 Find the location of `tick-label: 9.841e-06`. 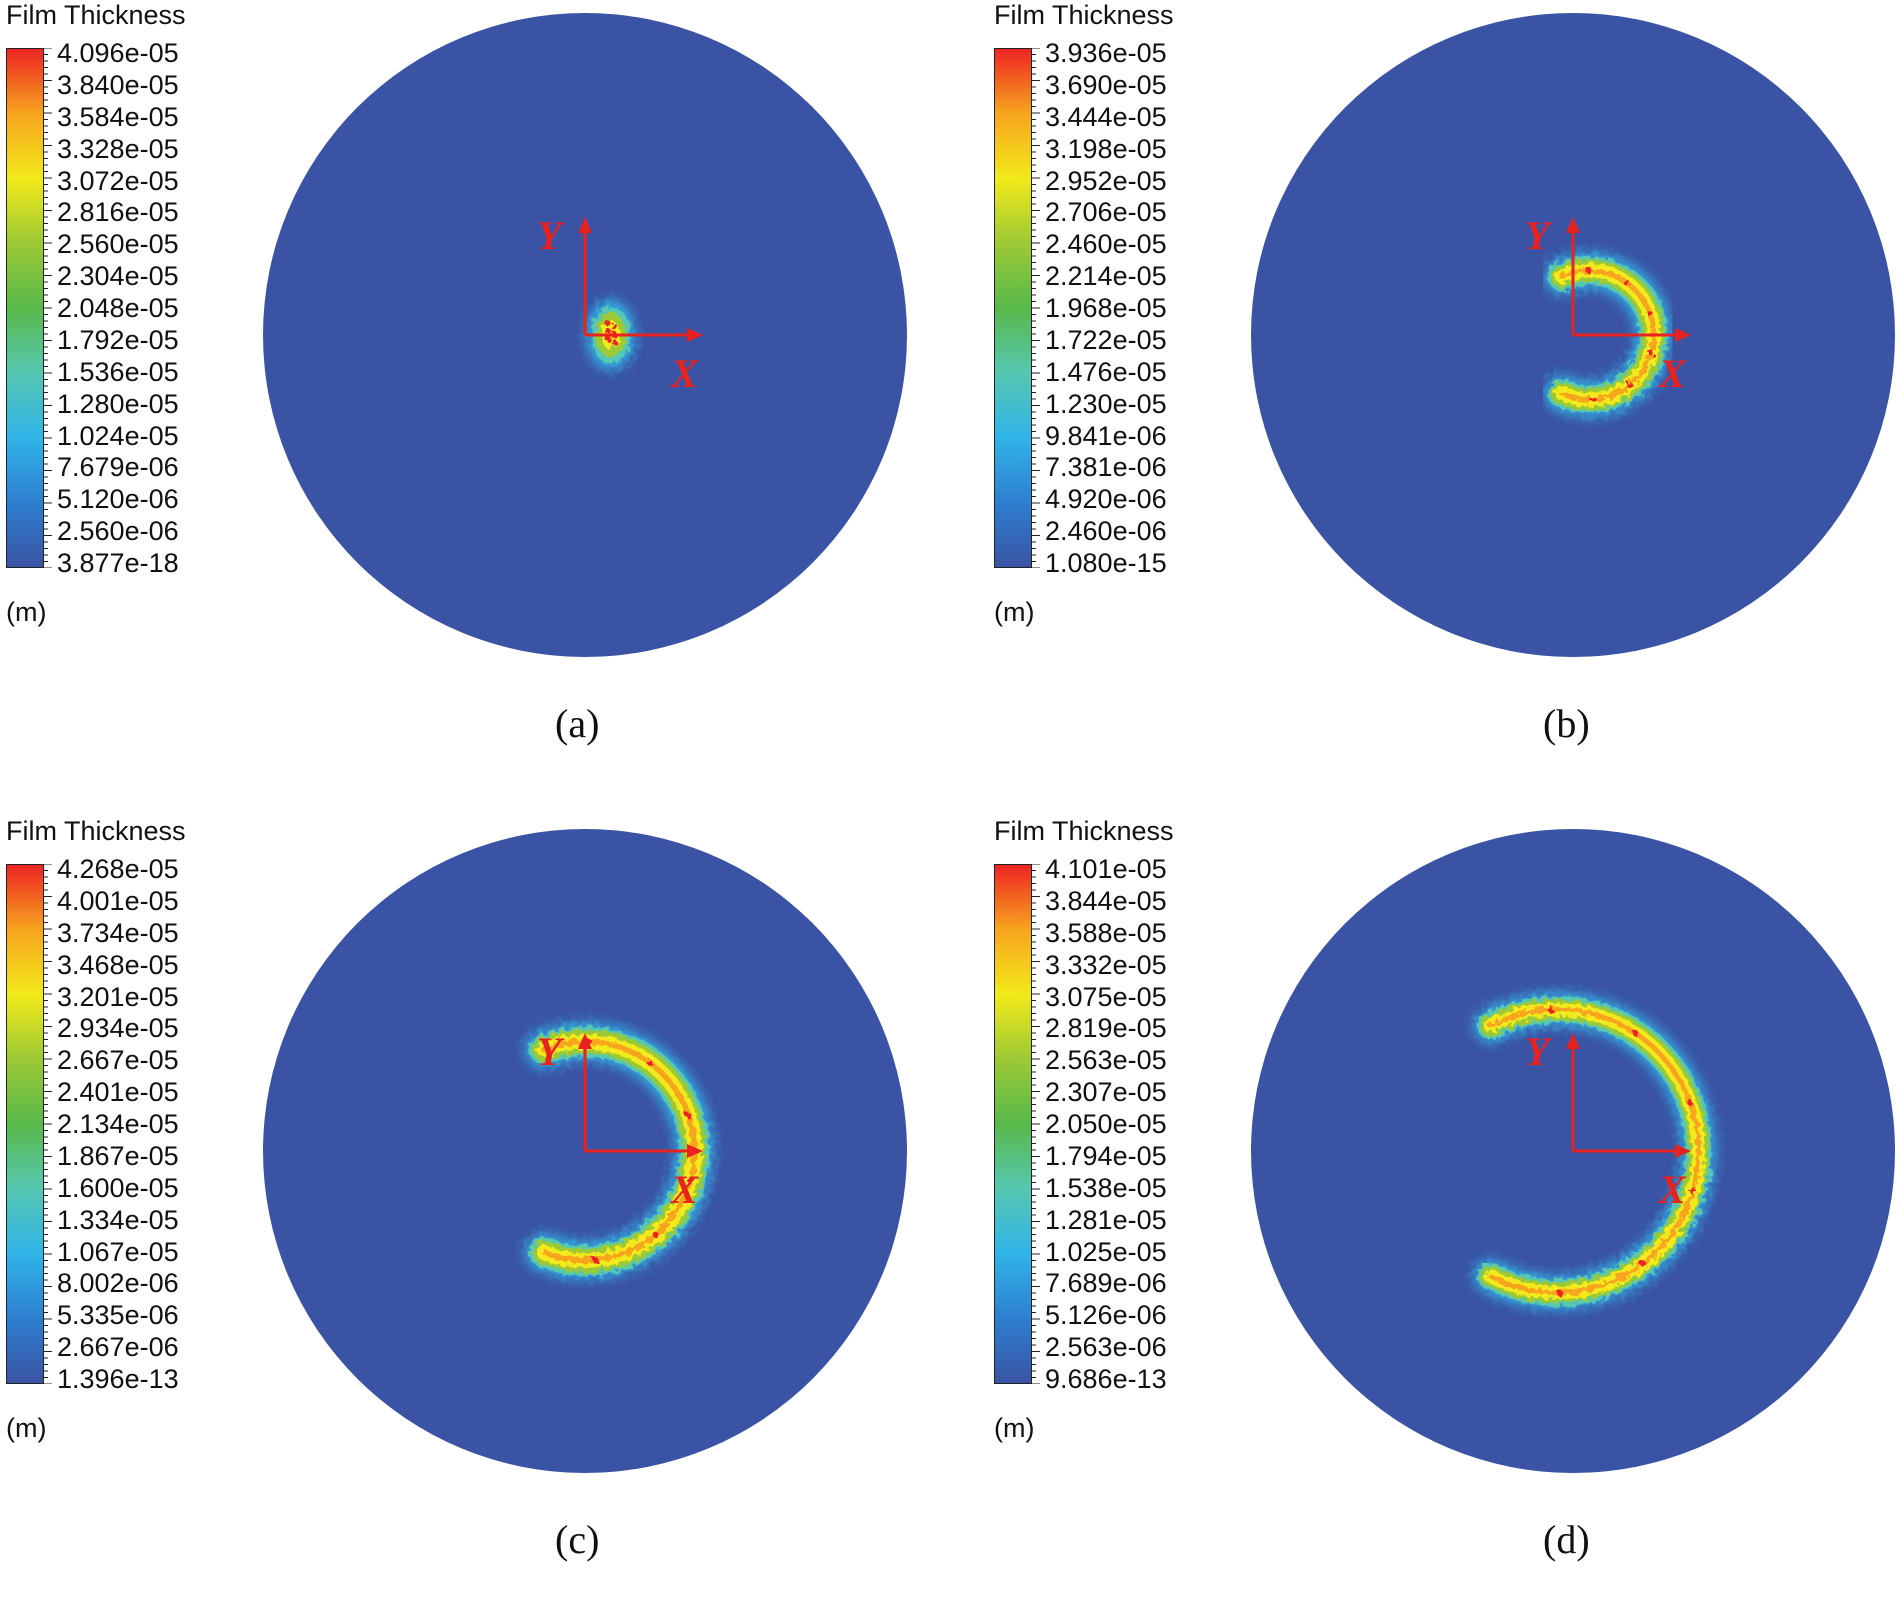

tick-label: 9.841e-06 is located at coordinates (1106, 435).